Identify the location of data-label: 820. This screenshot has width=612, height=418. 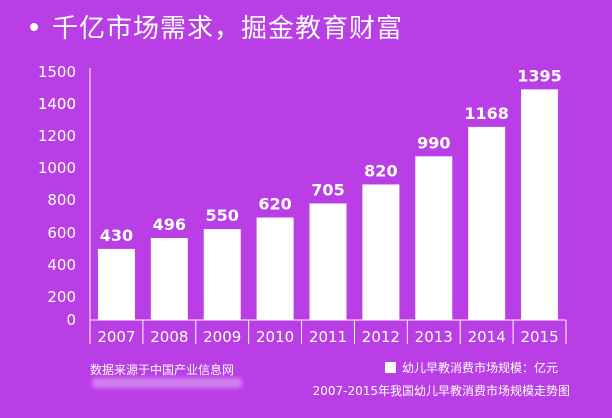
(380, 170).